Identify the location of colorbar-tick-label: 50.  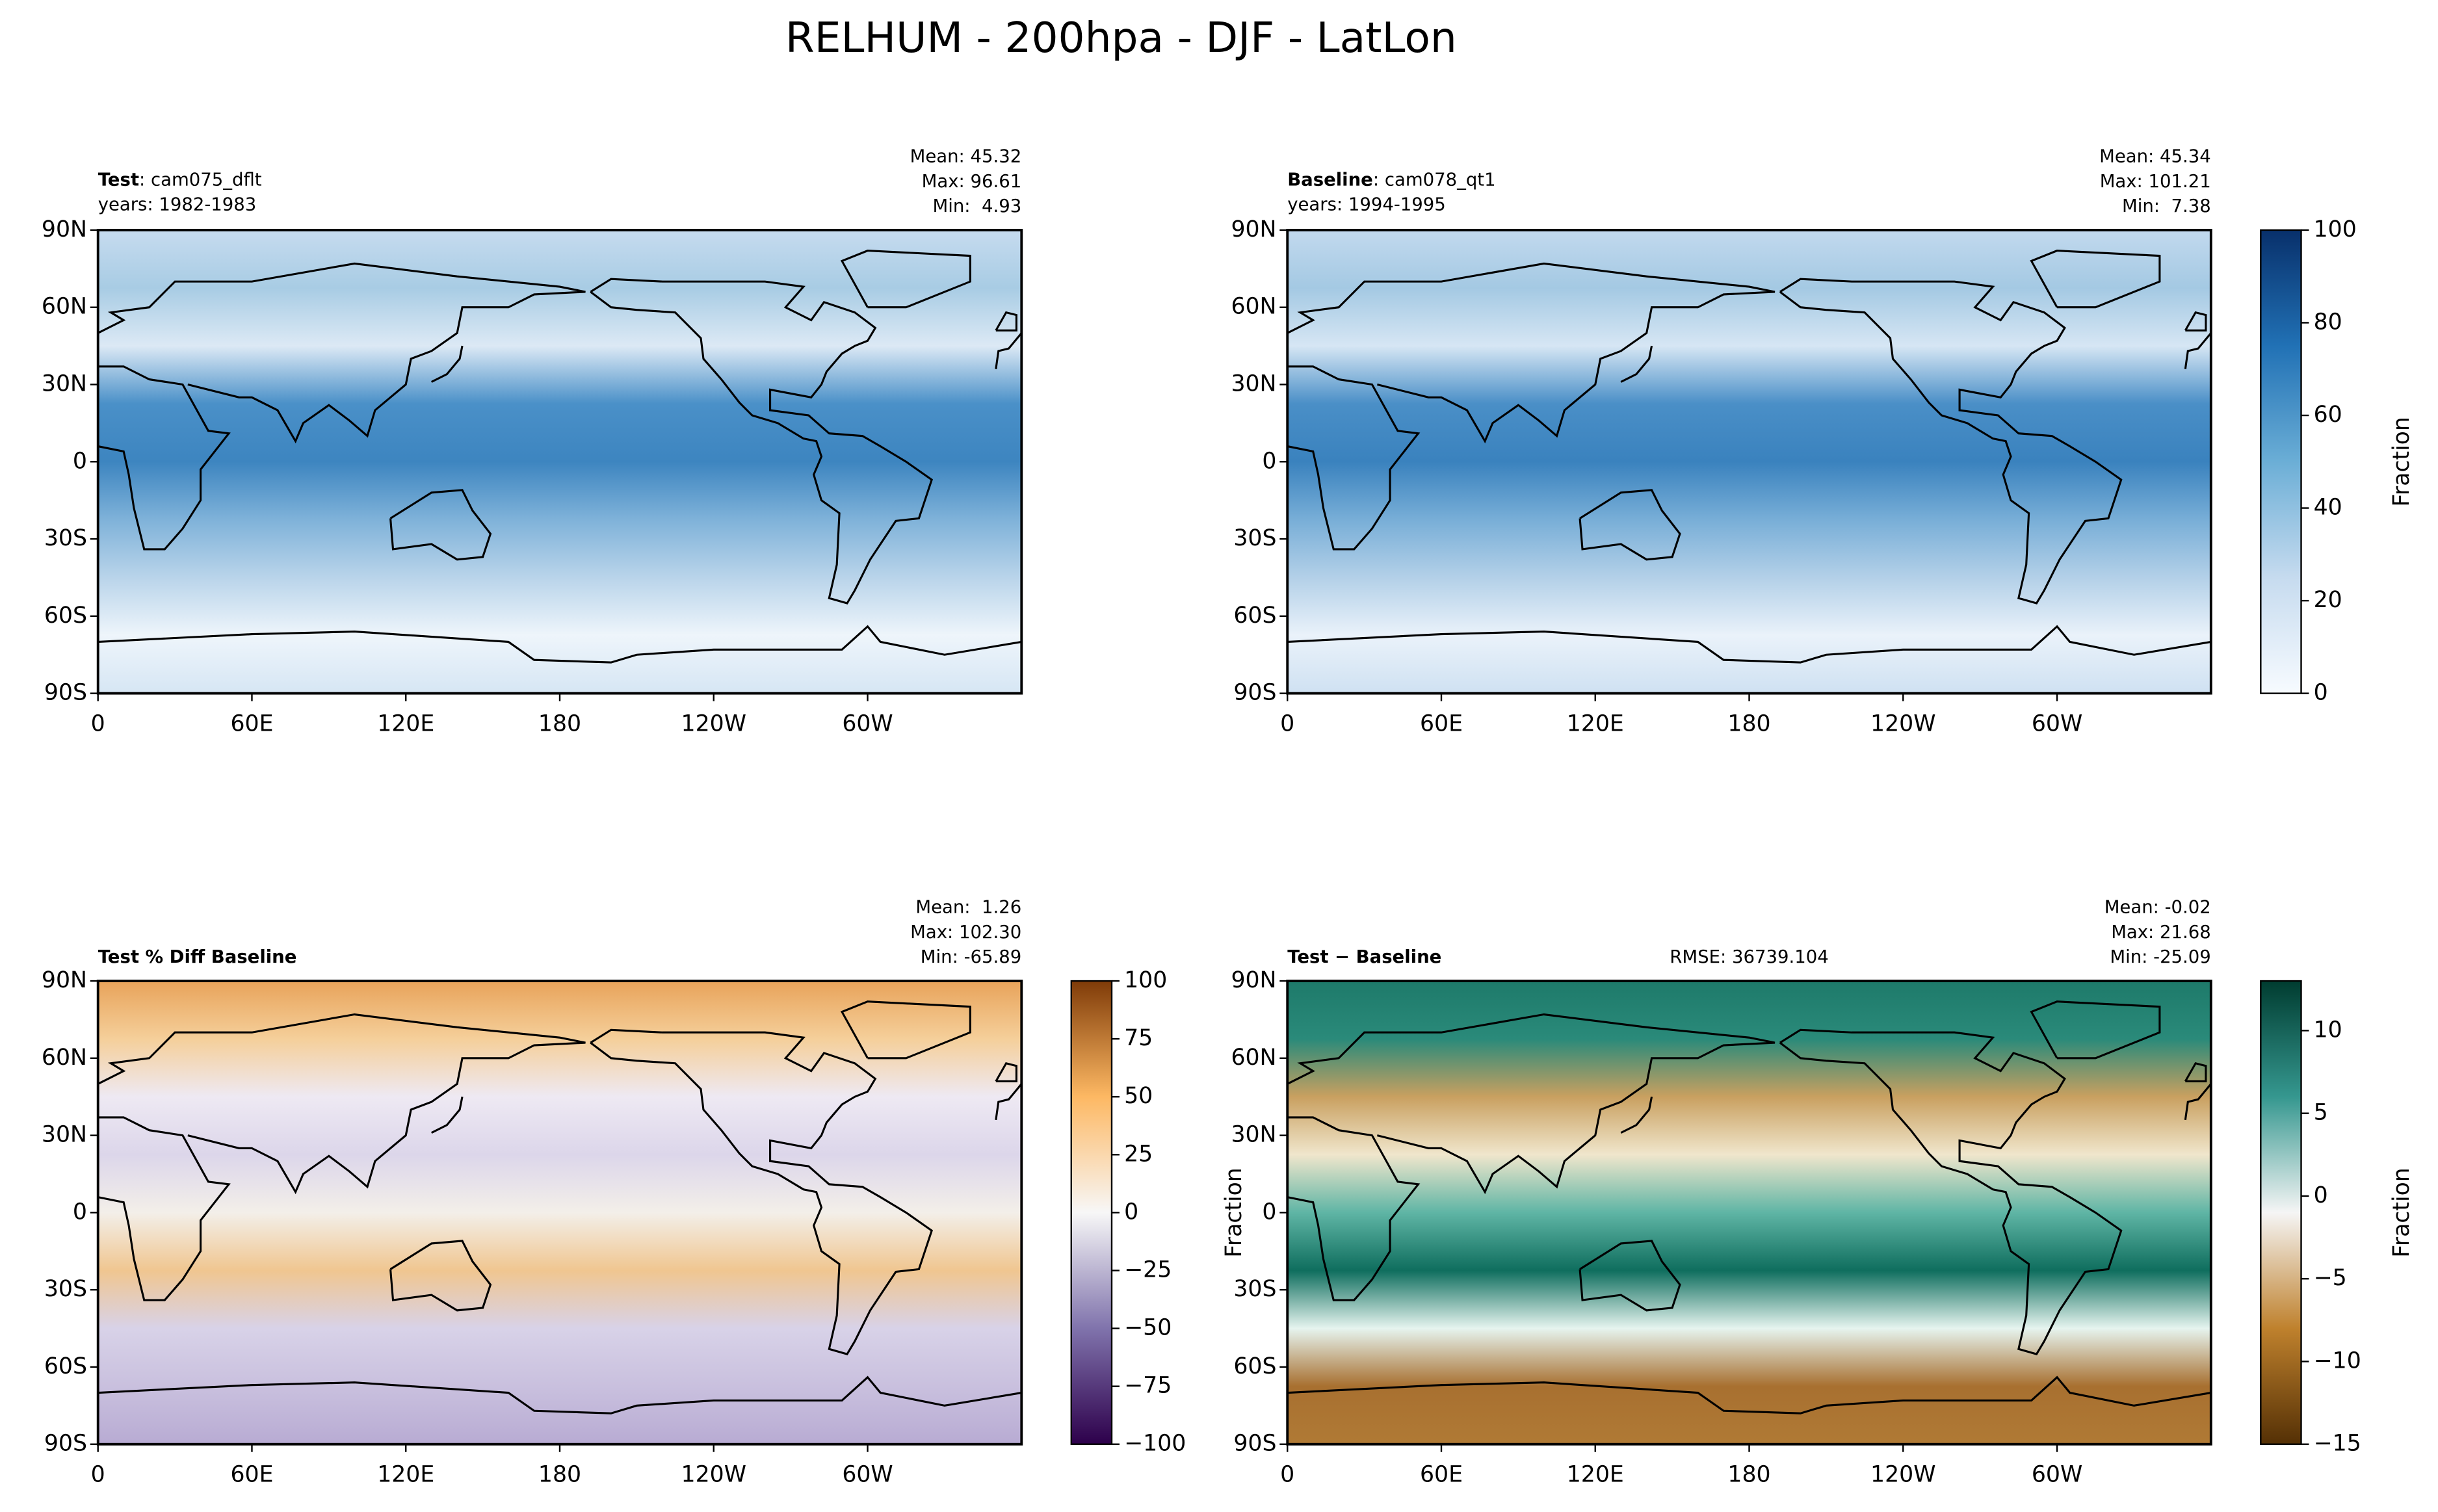
(1138, 1096).